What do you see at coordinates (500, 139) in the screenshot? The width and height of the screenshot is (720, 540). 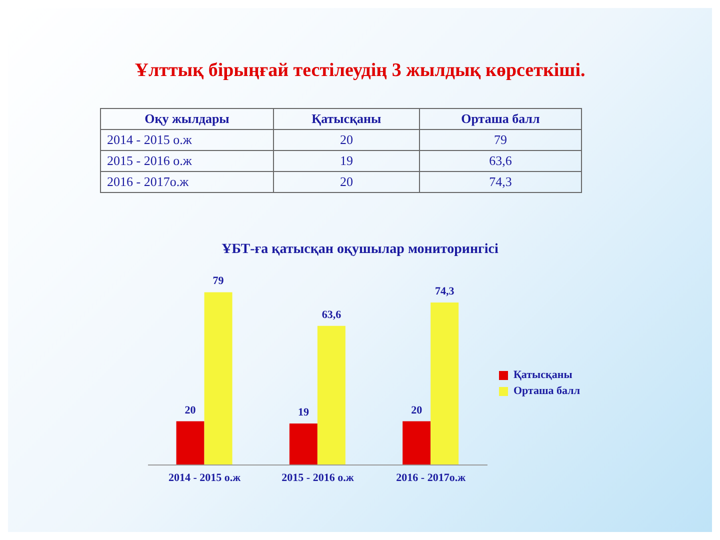 I see `text: 79` at bounding box center [500, 139].